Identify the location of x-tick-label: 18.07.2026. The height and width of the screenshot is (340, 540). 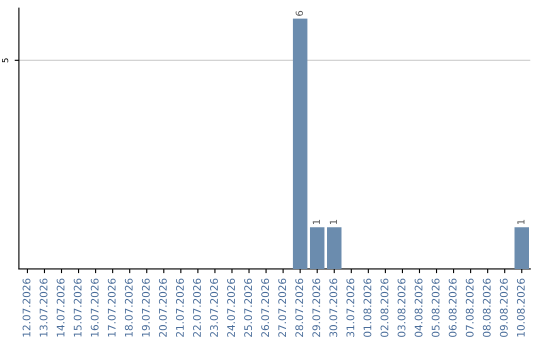
(128, 307).